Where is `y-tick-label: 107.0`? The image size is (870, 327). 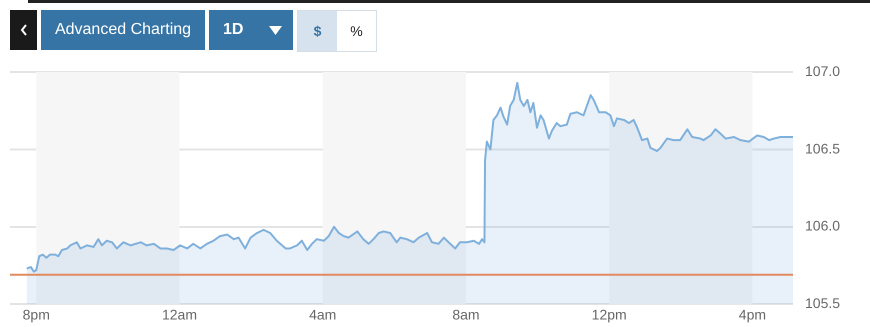 y-tick-label: 107.0 is located at coordinates (822, 70).